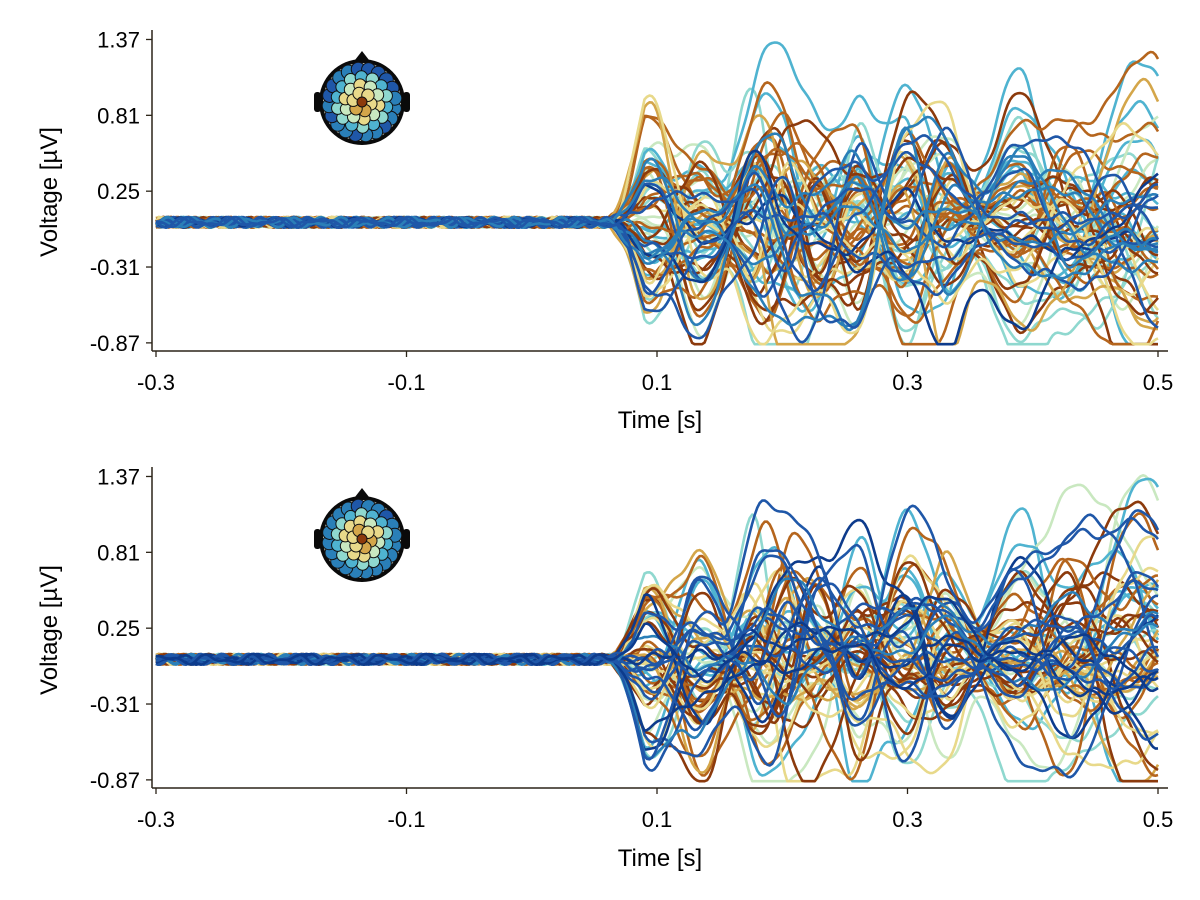 The width and height of the screenshot is (1200, 900). What do you see at coordinates (660, 858) in the screenshot?
I see `bottom-x-axis-title: Time [s]` at bounding box center [660, 858].